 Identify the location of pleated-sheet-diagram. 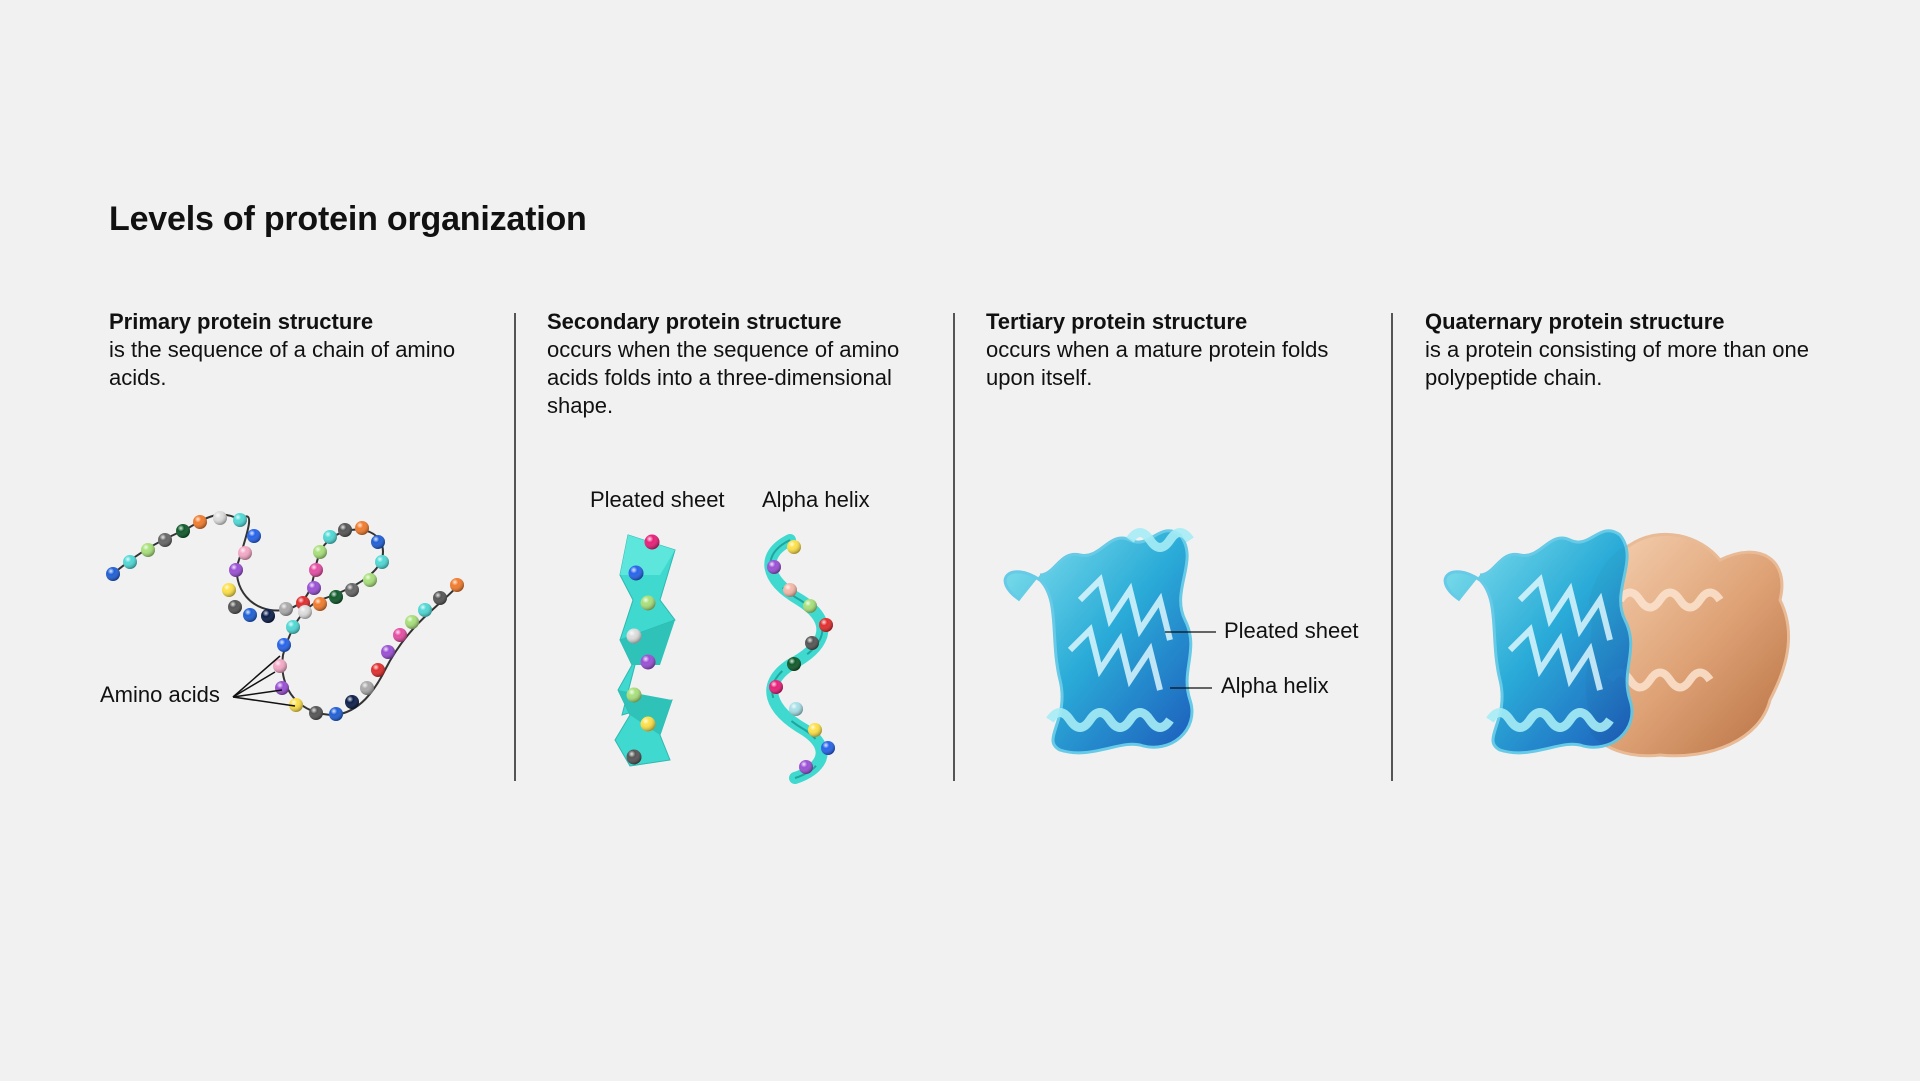
(645, 650).